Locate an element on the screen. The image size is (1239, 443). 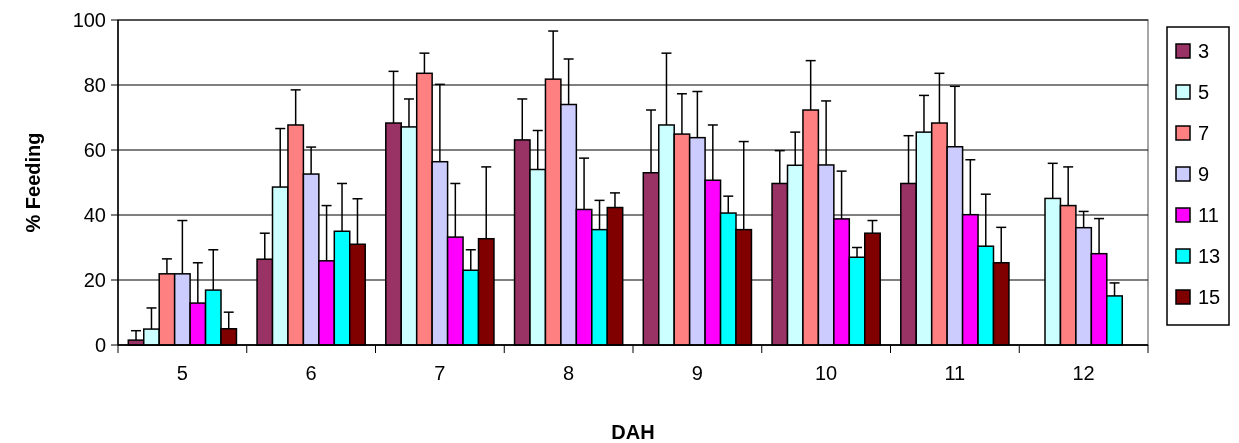
x-tick-label: 12 is located at coordinates (1083, 373).